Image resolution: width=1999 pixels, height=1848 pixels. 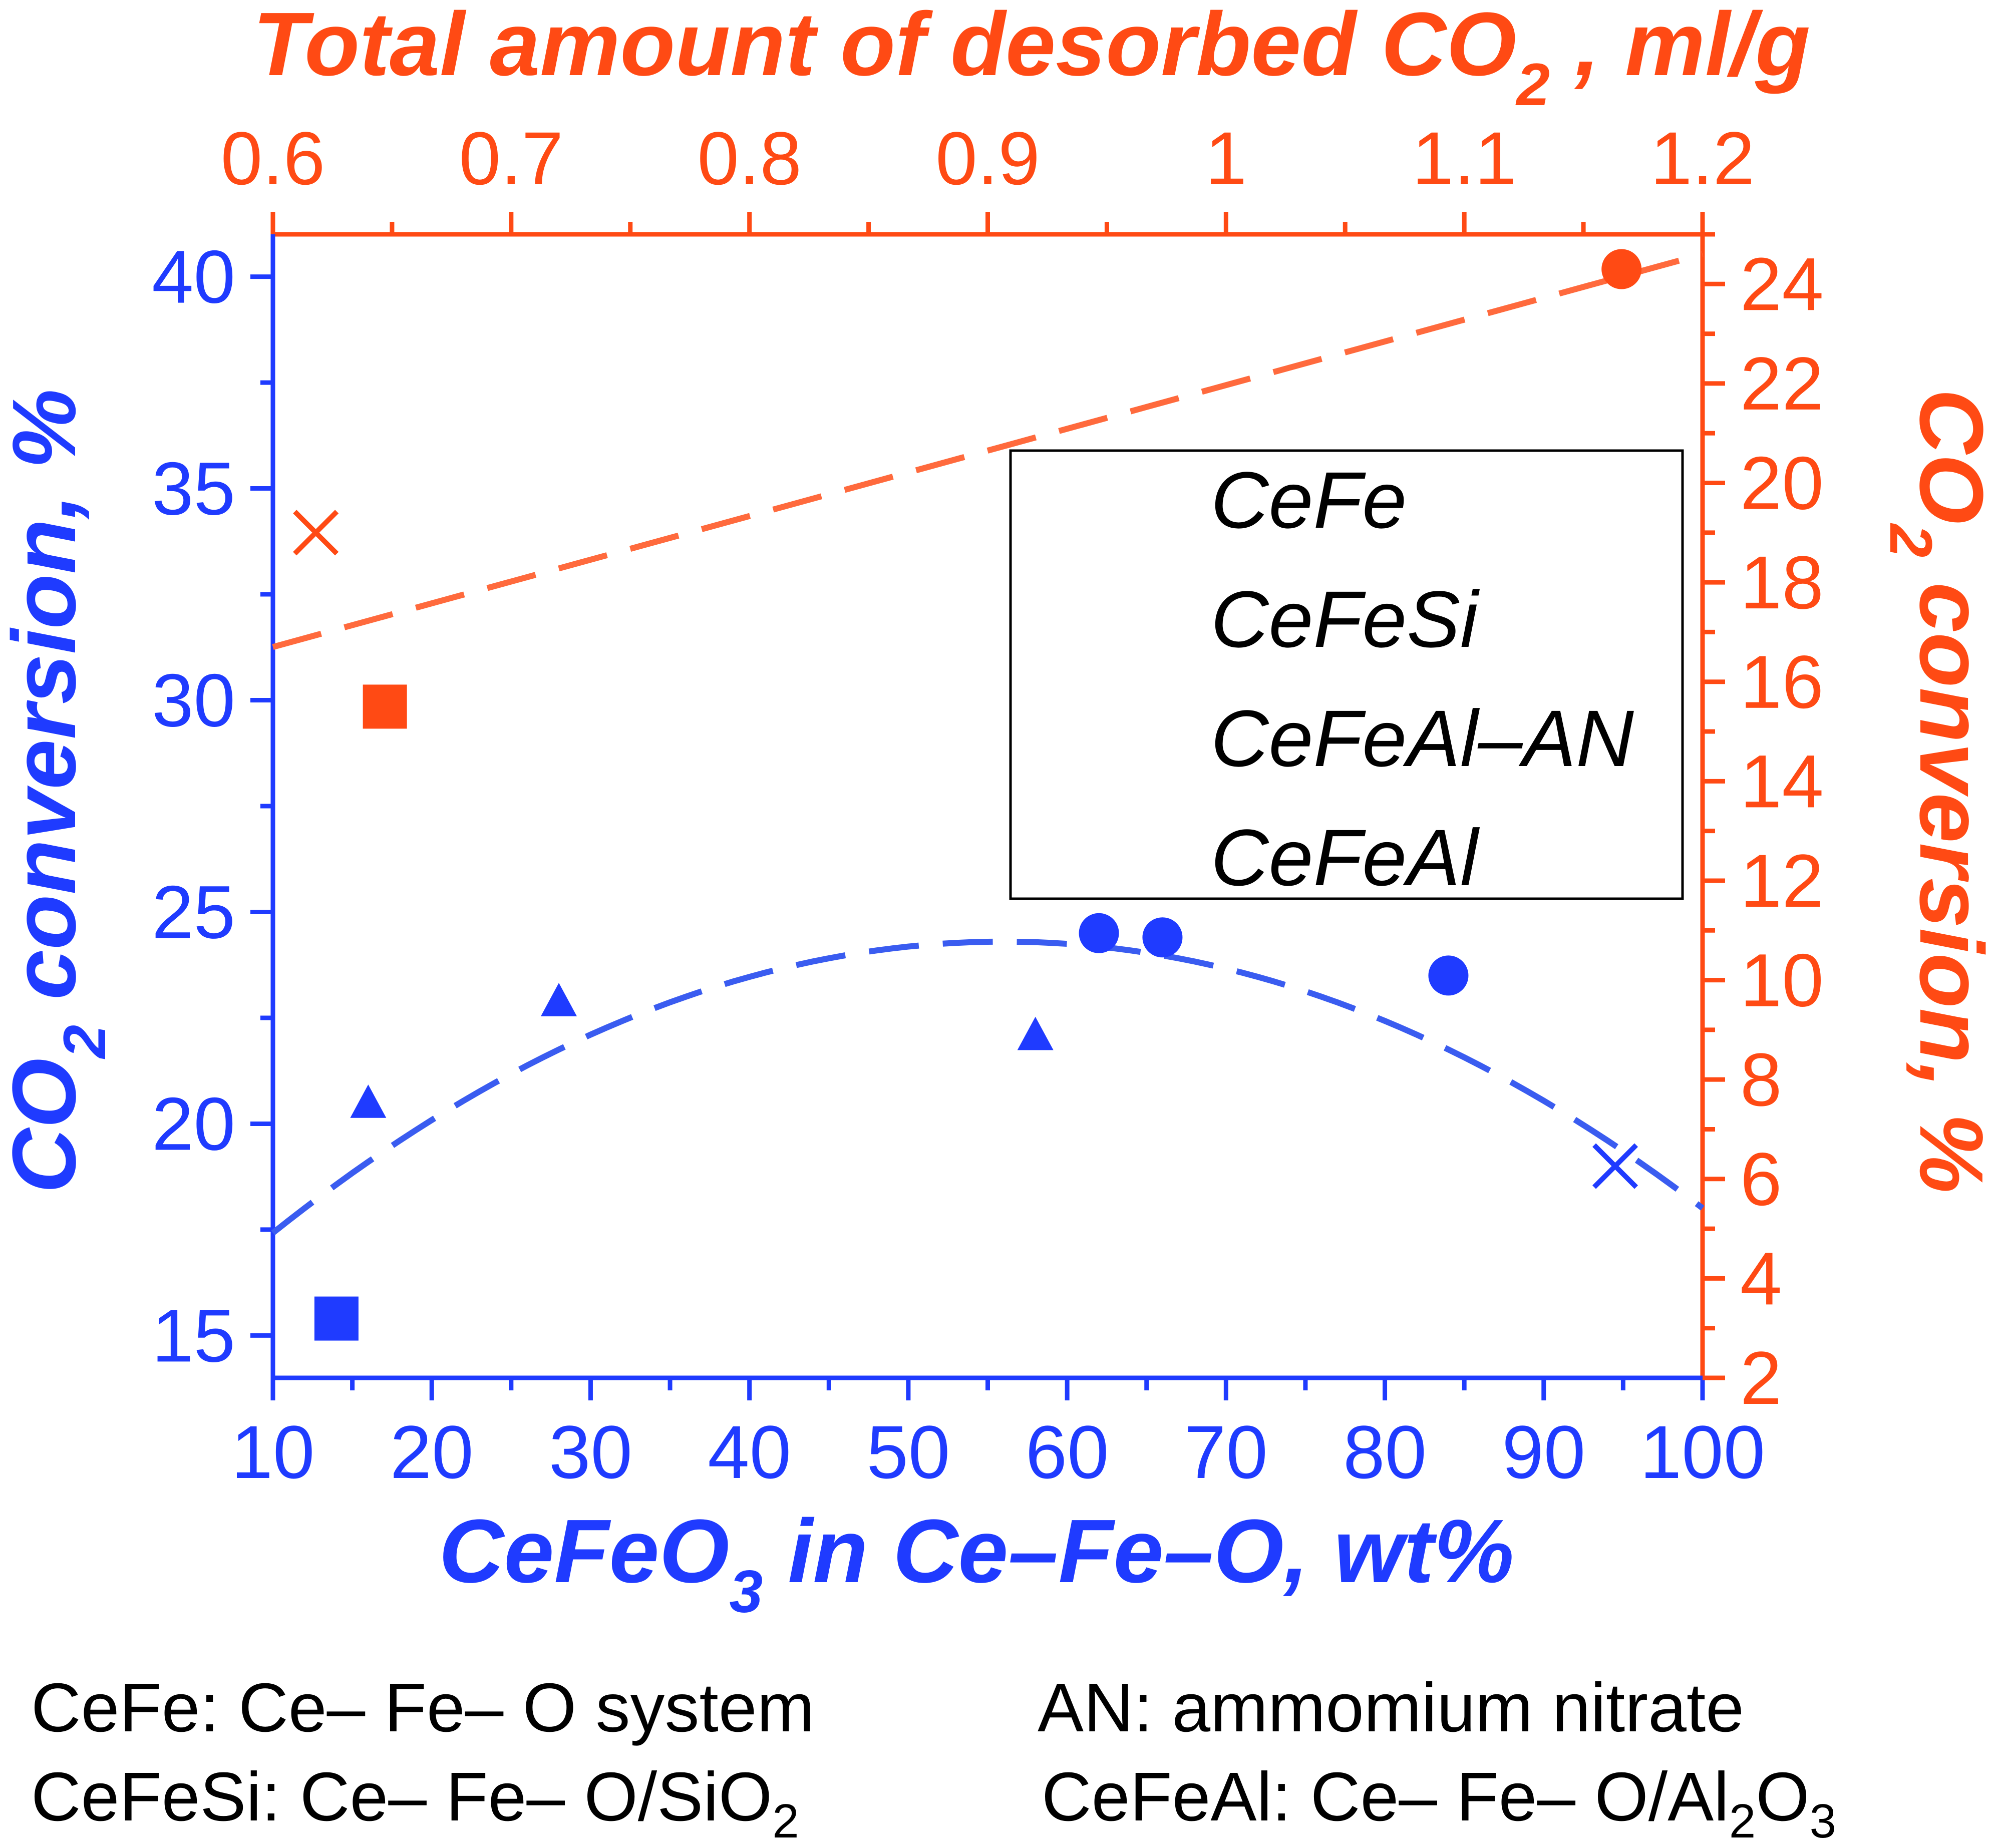 I want to click on left-axis-title-main: CO, so click(x=47, y=1126).